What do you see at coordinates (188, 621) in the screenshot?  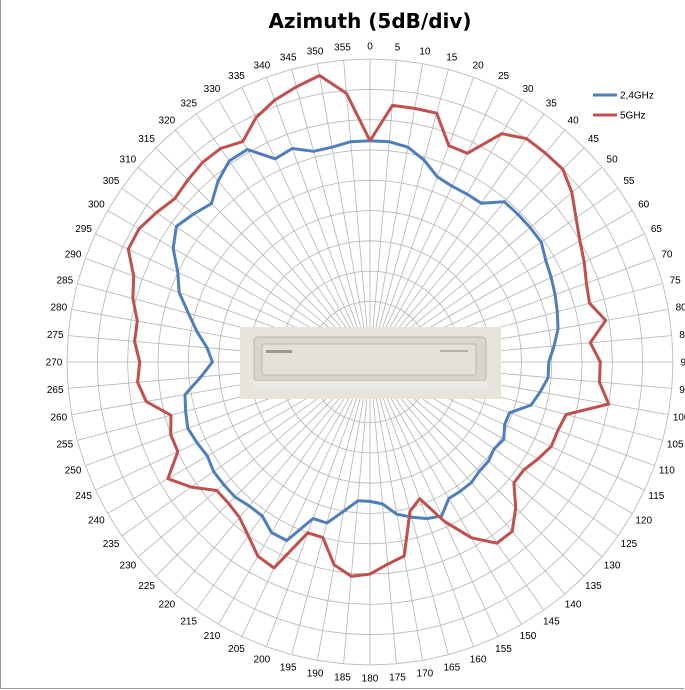 I see `angle-label: 215` at bounding box center [188, 621].